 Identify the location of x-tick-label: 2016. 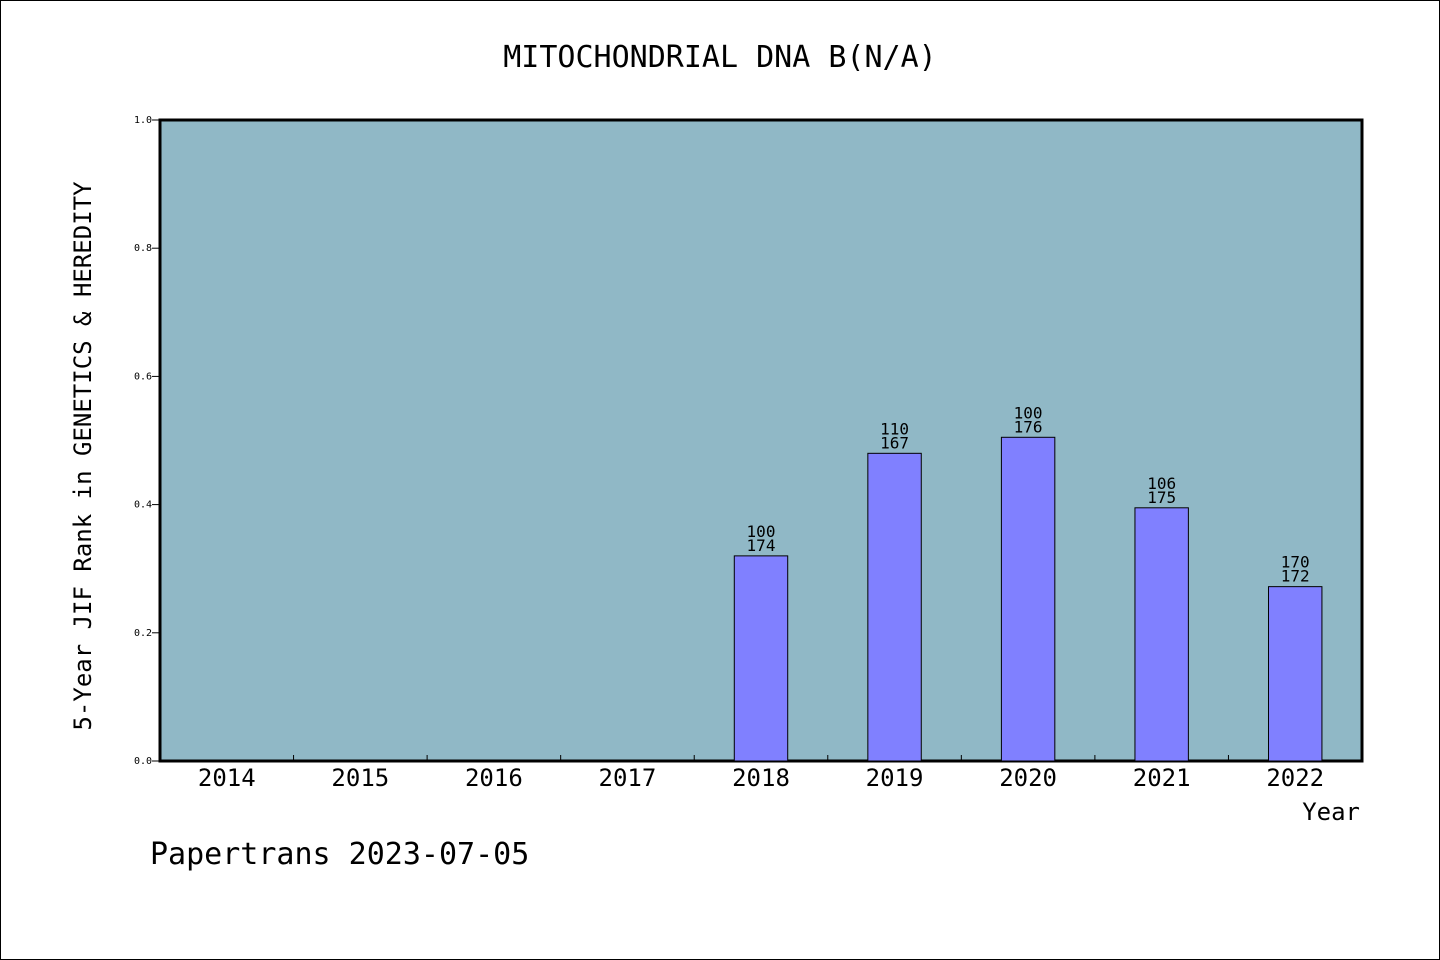
(494, 778).